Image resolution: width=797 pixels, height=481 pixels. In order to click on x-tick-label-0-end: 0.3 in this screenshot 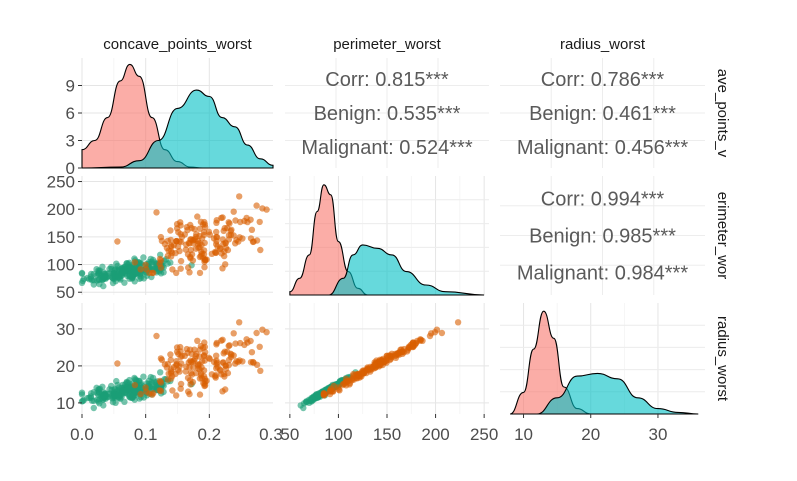, I will do `click(271, 434)`.